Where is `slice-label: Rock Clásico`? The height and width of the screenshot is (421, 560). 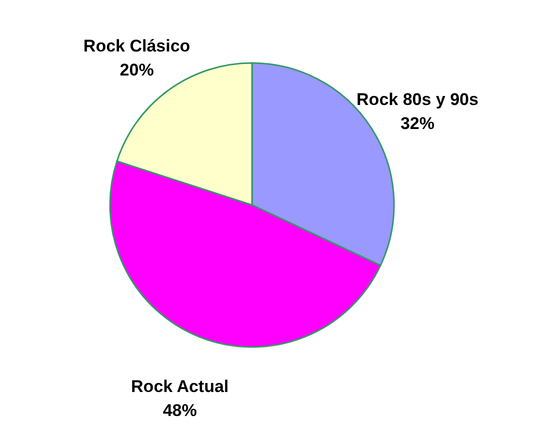 slice-label: Rock Clásico is located at coordinates (136, 46).